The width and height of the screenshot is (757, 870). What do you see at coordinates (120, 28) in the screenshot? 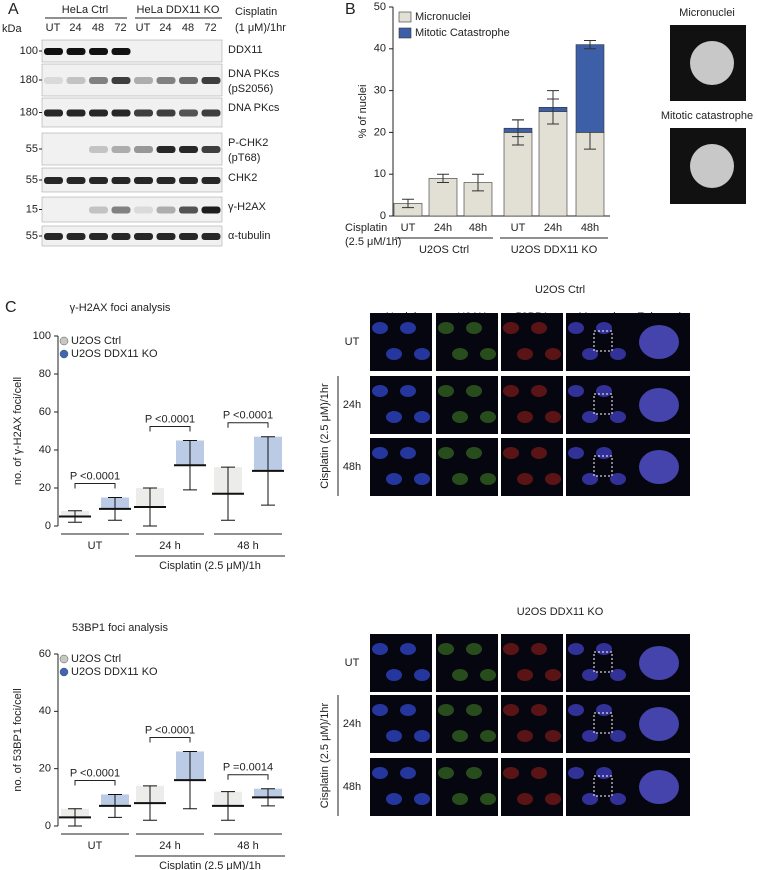
I see `label: 72` at bounding box center [120, 28].